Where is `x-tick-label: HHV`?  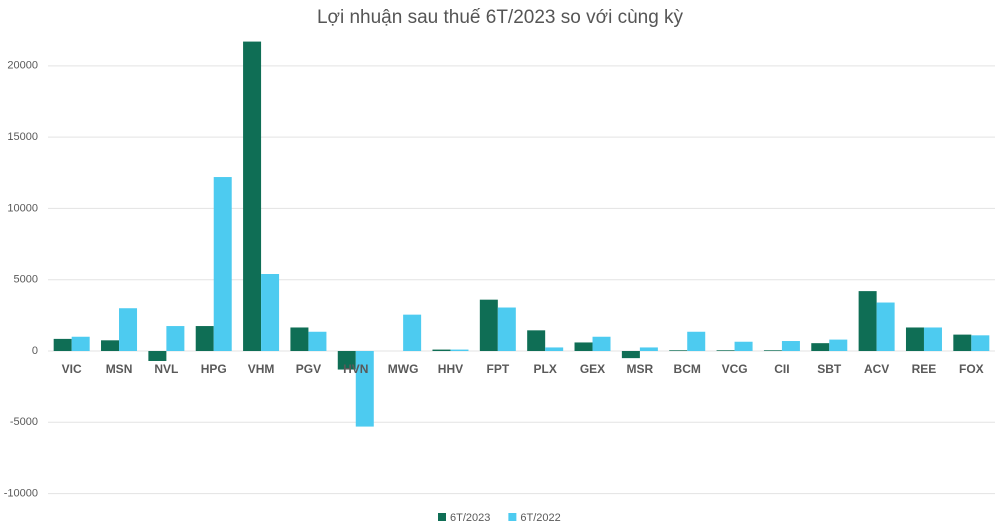
x-tick-label: HHV is located at coordinates (450, 369).